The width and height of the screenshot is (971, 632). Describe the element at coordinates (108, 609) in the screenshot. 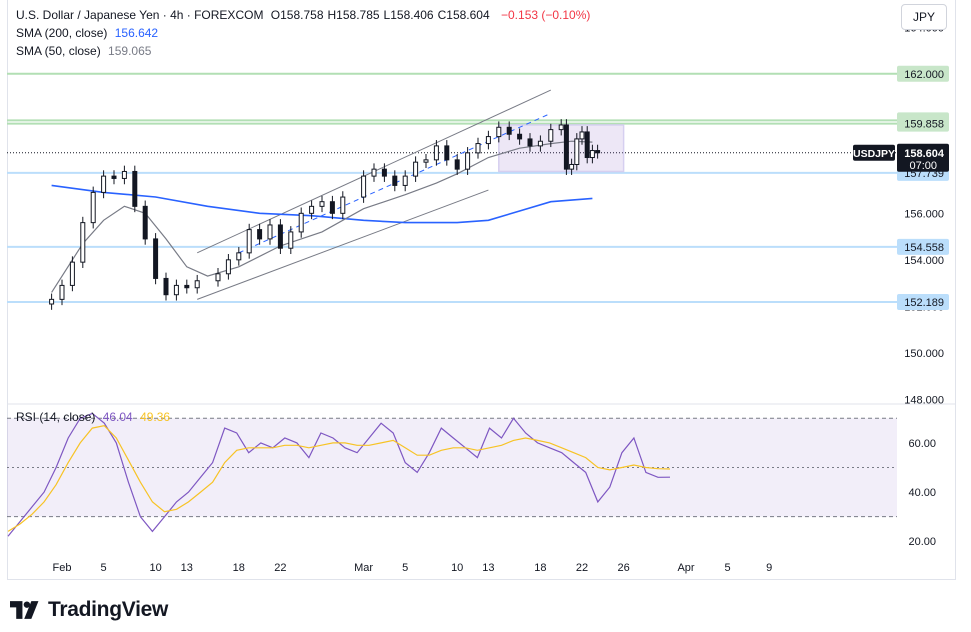

I see `brand-name: TradingView` at that location.